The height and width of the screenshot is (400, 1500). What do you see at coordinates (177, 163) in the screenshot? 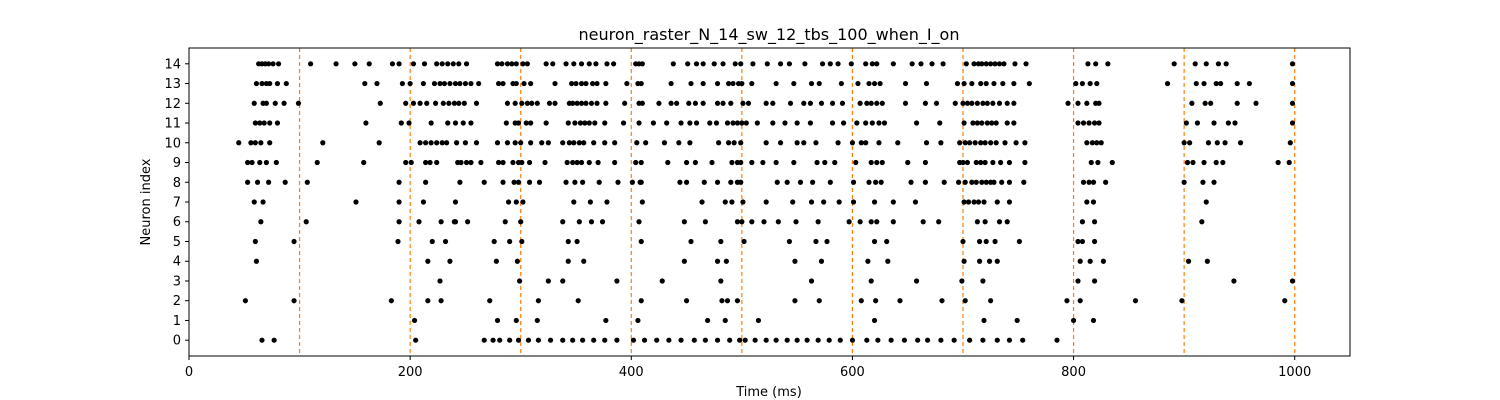
I see `y-tick-label: 9` at bounding box center [177, 163].